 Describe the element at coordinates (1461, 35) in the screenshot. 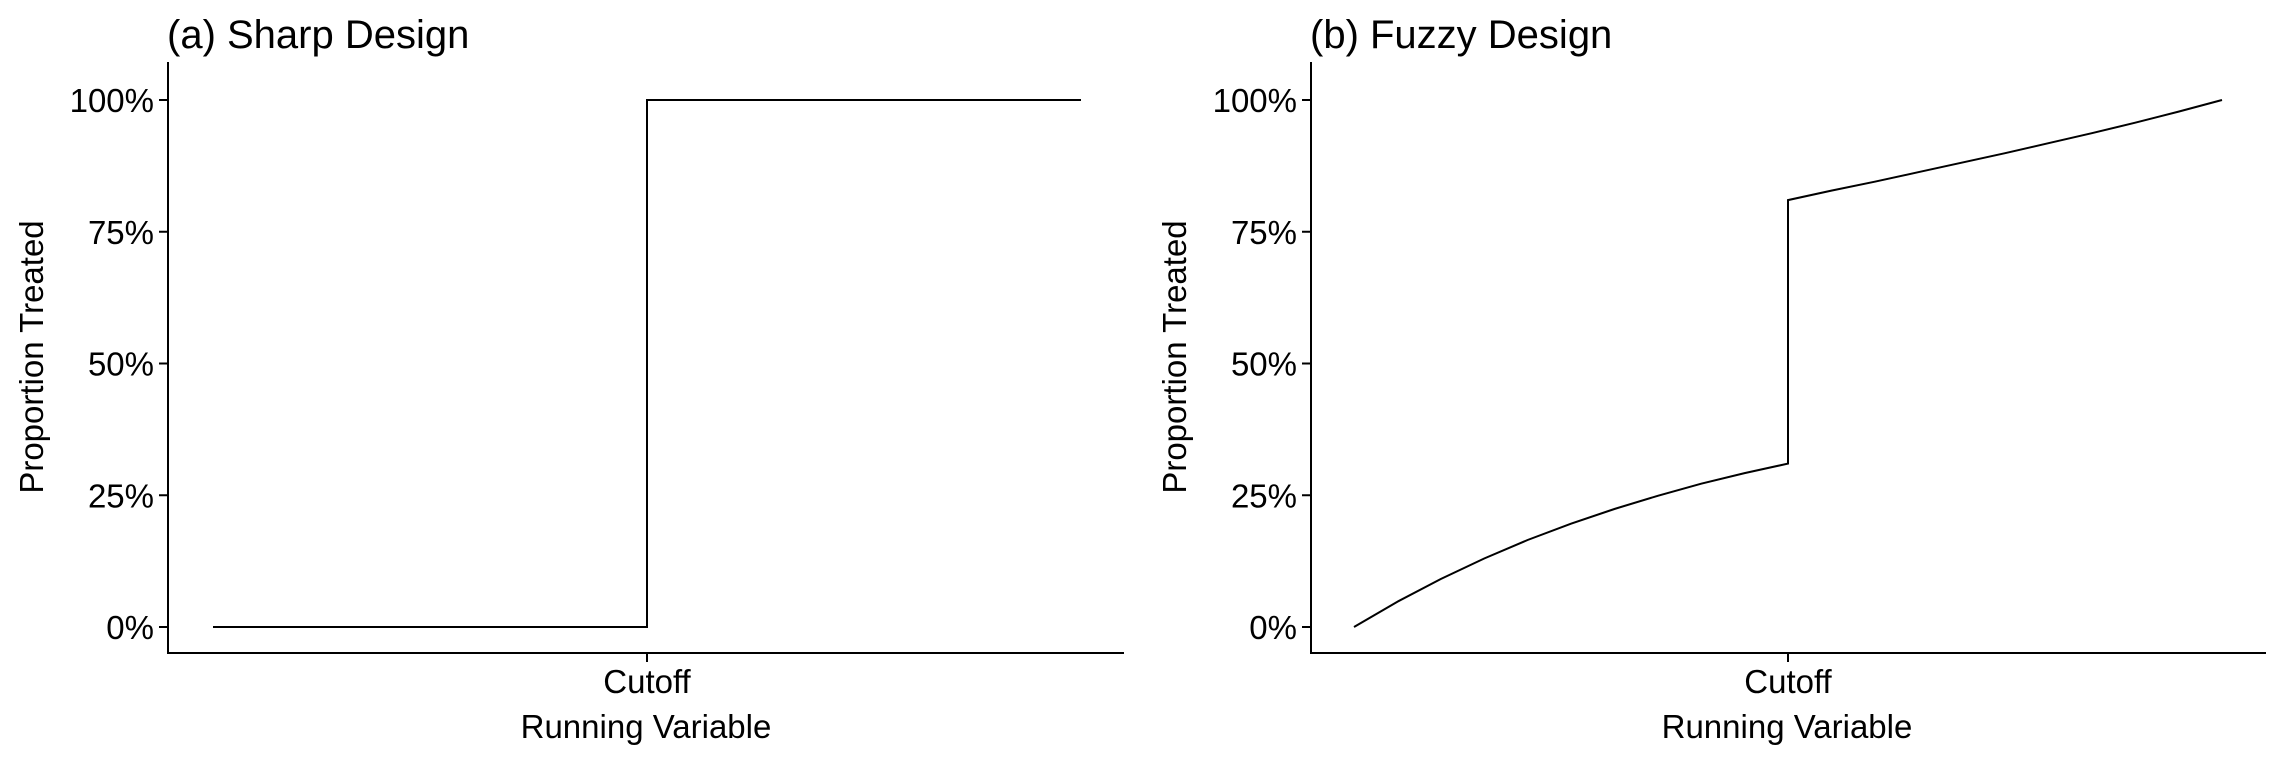

I see `chart-title: (b) Fuzzy Design` at that location.